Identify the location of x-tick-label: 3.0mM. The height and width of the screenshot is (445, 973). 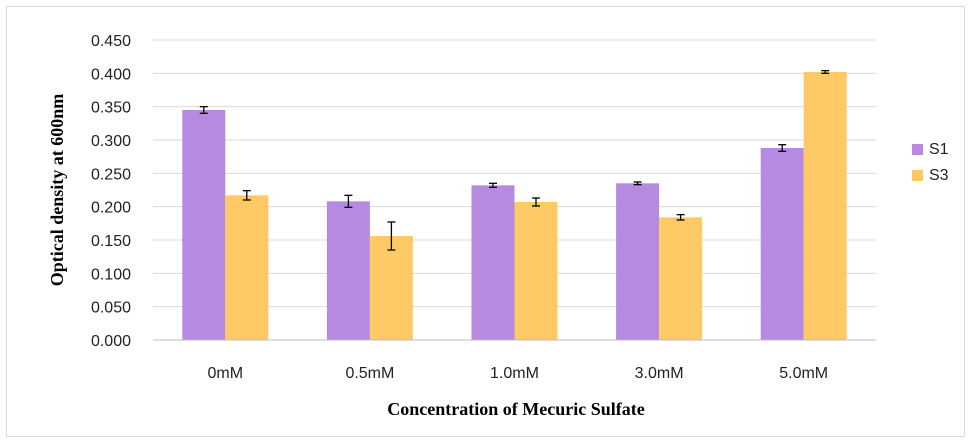
(659, 373).